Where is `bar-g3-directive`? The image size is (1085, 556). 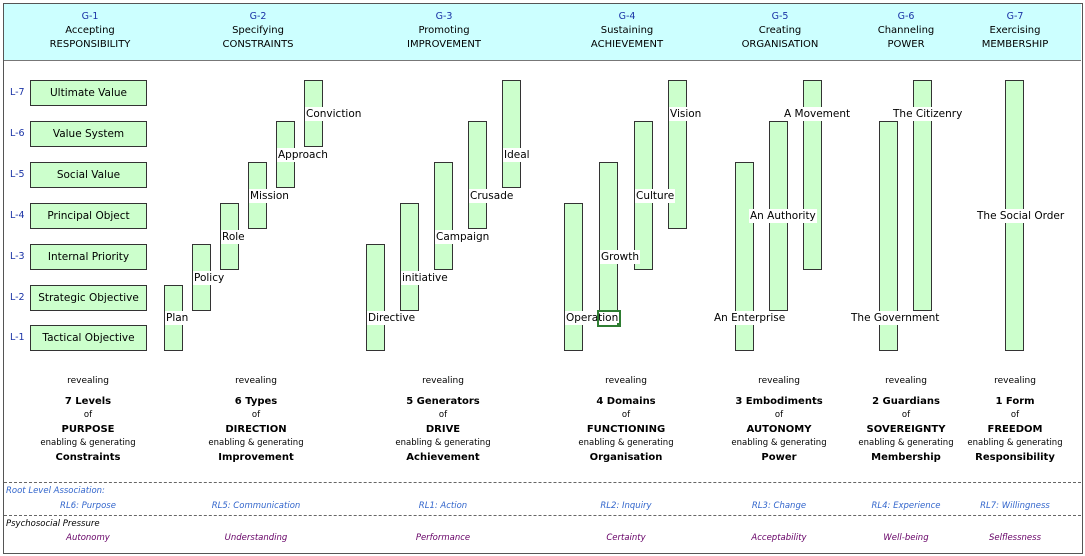 bar-g3-directive is located at coordinates (375, 297).